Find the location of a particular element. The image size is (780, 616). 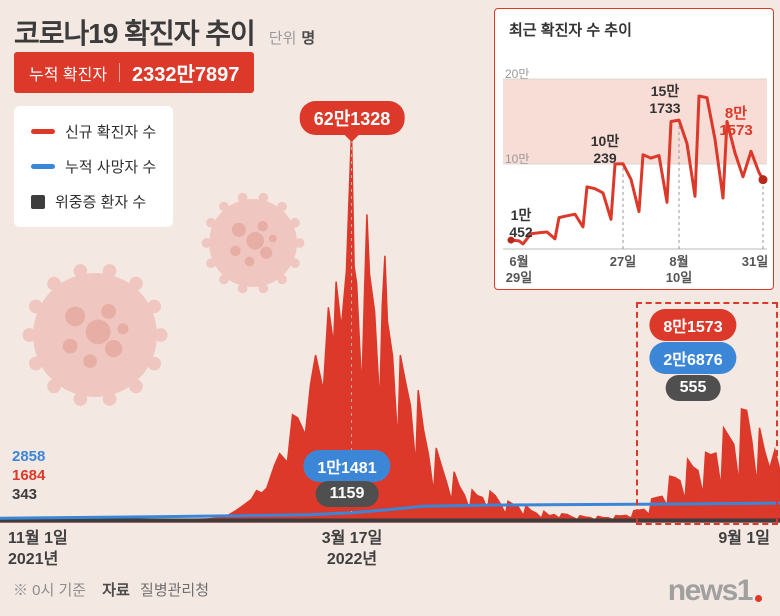

mid-critical-badge: 1159 is located at coordinates (347, 494).